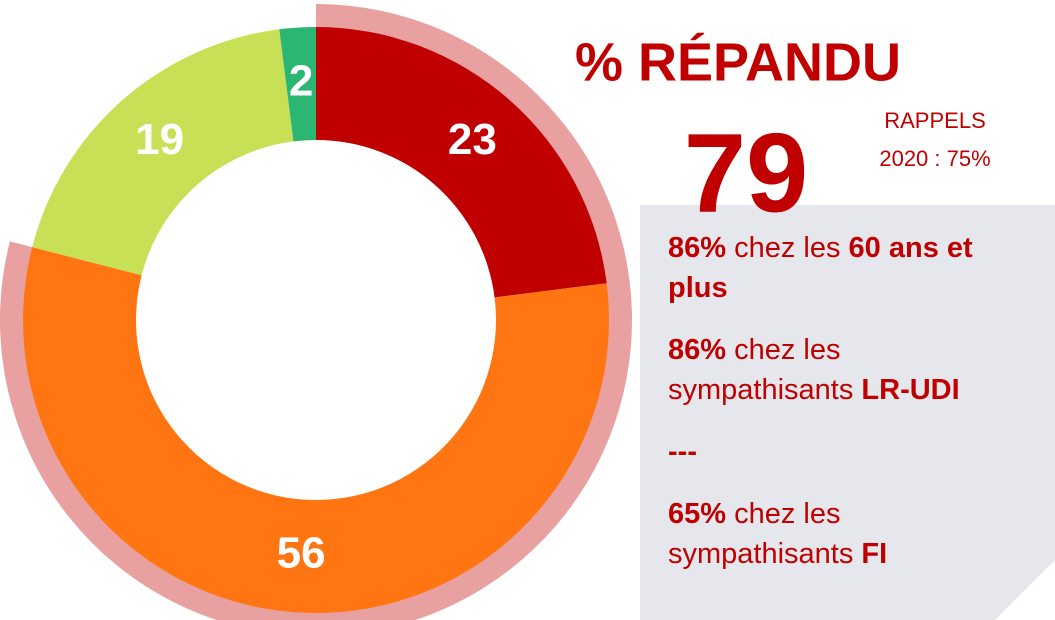  Describe the element at coordinates (746, 173) in the screenshot. I see `headline-value: 79` at that location.